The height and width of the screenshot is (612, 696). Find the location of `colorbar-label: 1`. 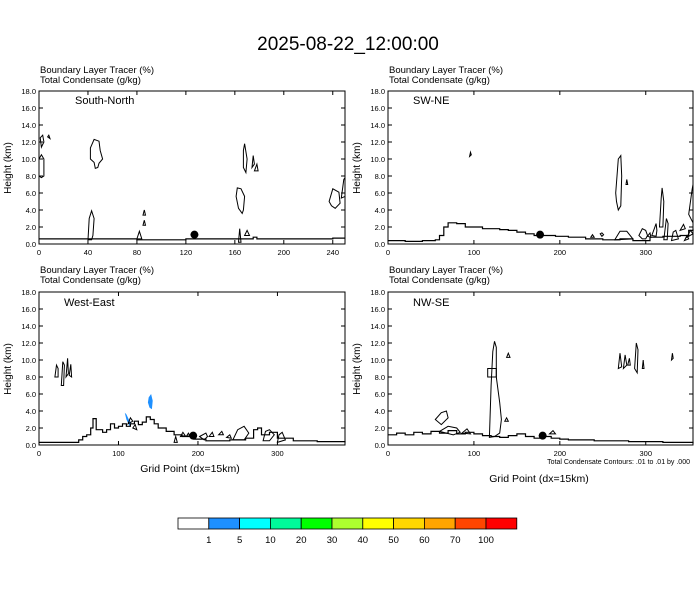

colorbar-label: 1 is located at coordinates (208, 540).